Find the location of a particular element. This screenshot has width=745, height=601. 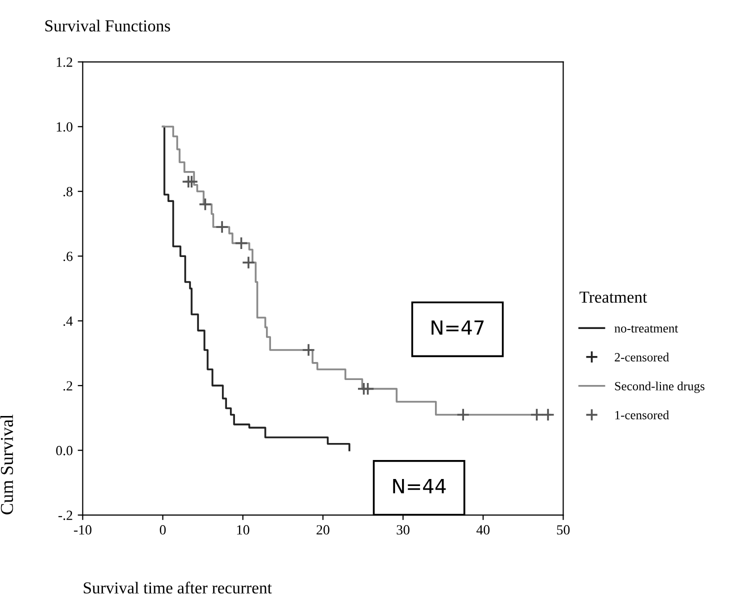

legend-title: Treatment is located at coordinates (614, 297).